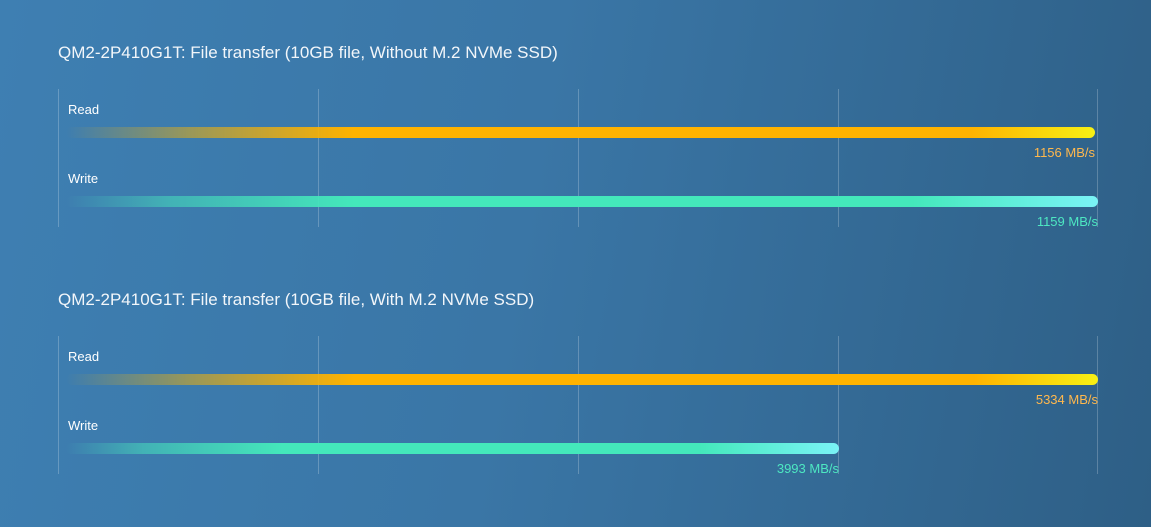 Image resolution: width=1151 pixels, height=527 pixels. Describe the element at coordinates (1064, 152) in the screenshot. I see `value-label-read: 1156 MB/s` at that location.